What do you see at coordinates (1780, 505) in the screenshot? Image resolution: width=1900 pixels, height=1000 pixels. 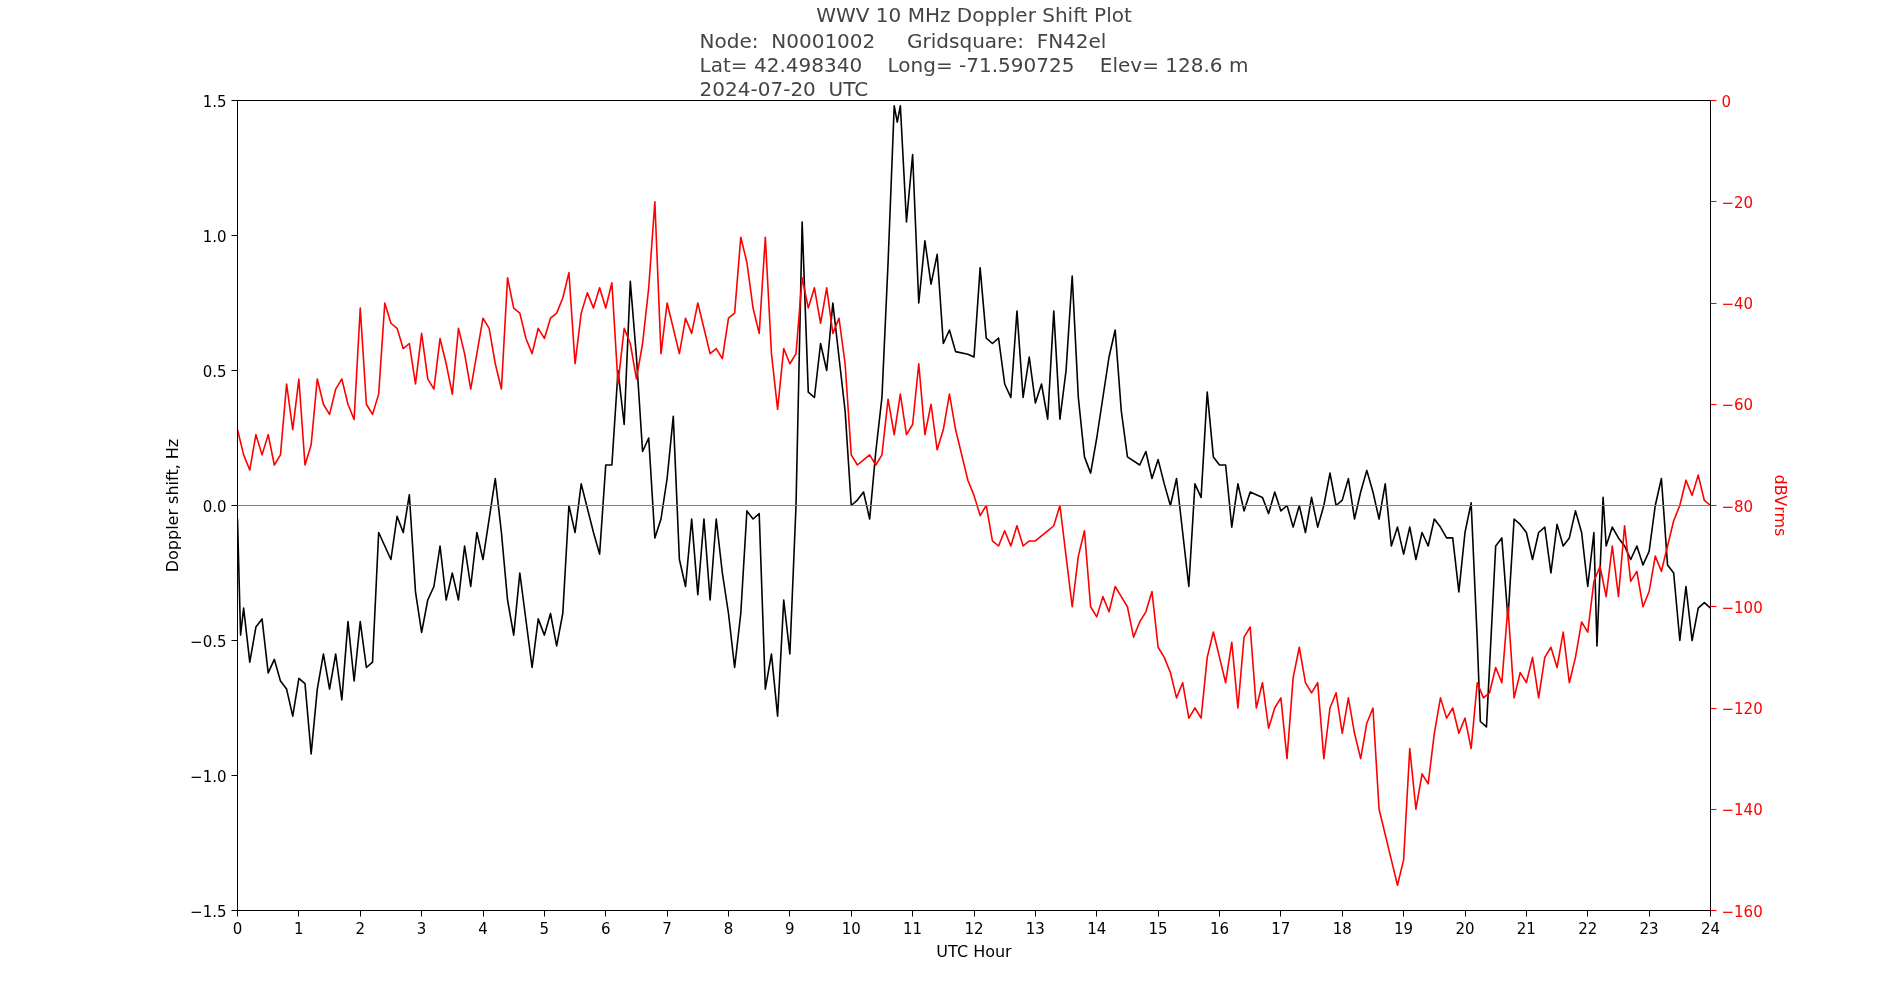 I see `y2-axis-title: dBVrms` at bounding box center [1780, 505].